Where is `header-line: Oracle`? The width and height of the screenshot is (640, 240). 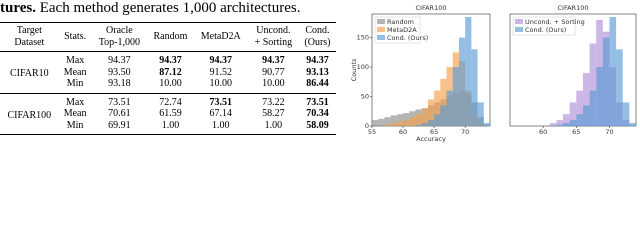 header-line: Oracle is located at coordinates (119, 30).